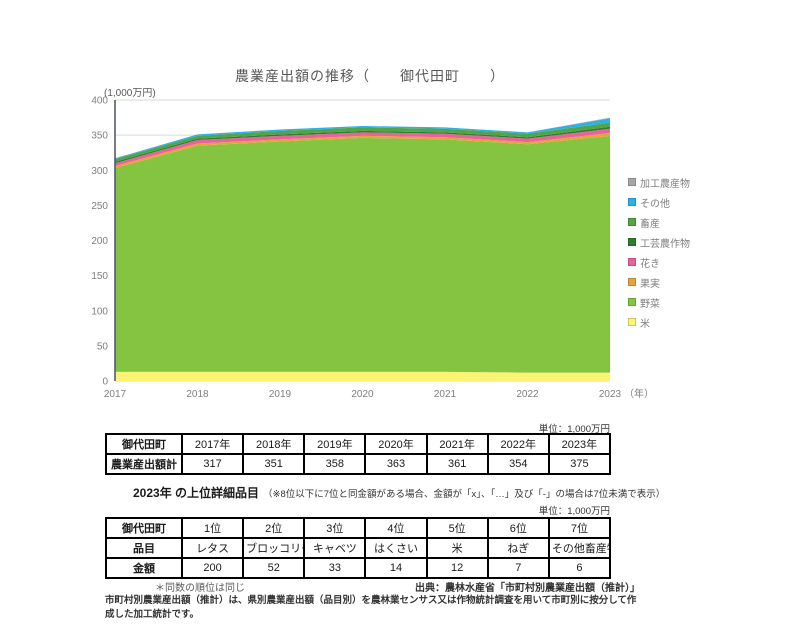 Image resolution: width=794 pixels, height=635 pixels. Describe the element at coordinates (335, 444) in the screenshot. I see `header-cell: 2019年` at that location.